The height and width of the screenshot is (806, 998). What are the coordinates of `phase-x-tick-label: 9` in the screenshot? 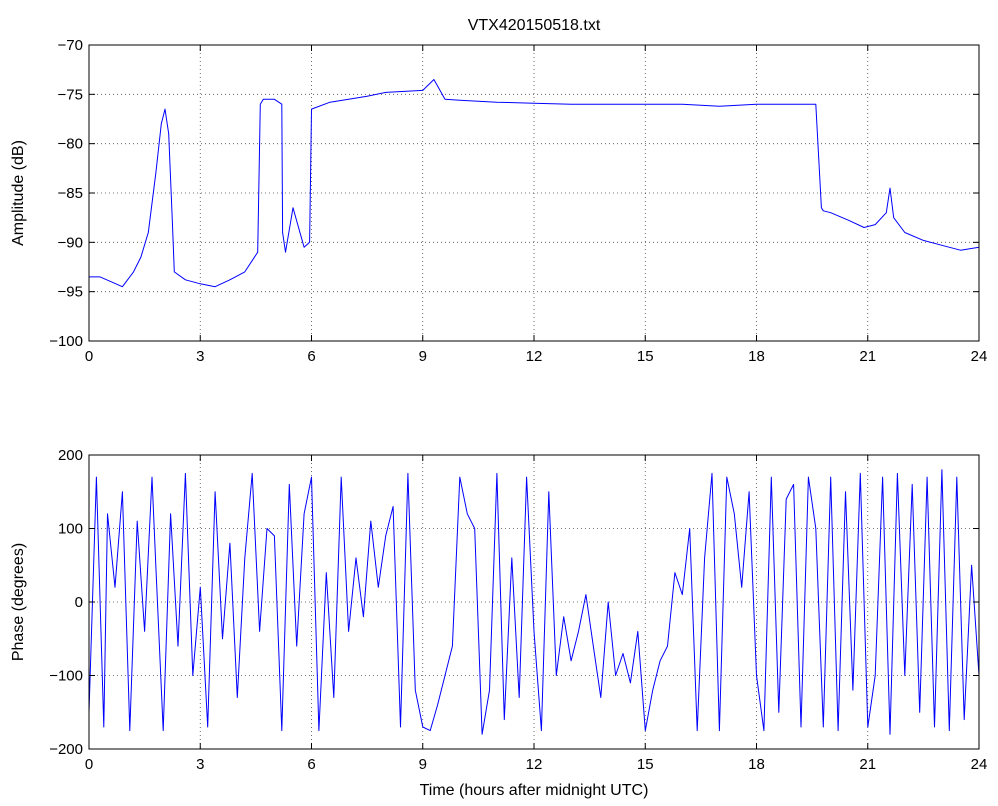 It's located at (423, 764).